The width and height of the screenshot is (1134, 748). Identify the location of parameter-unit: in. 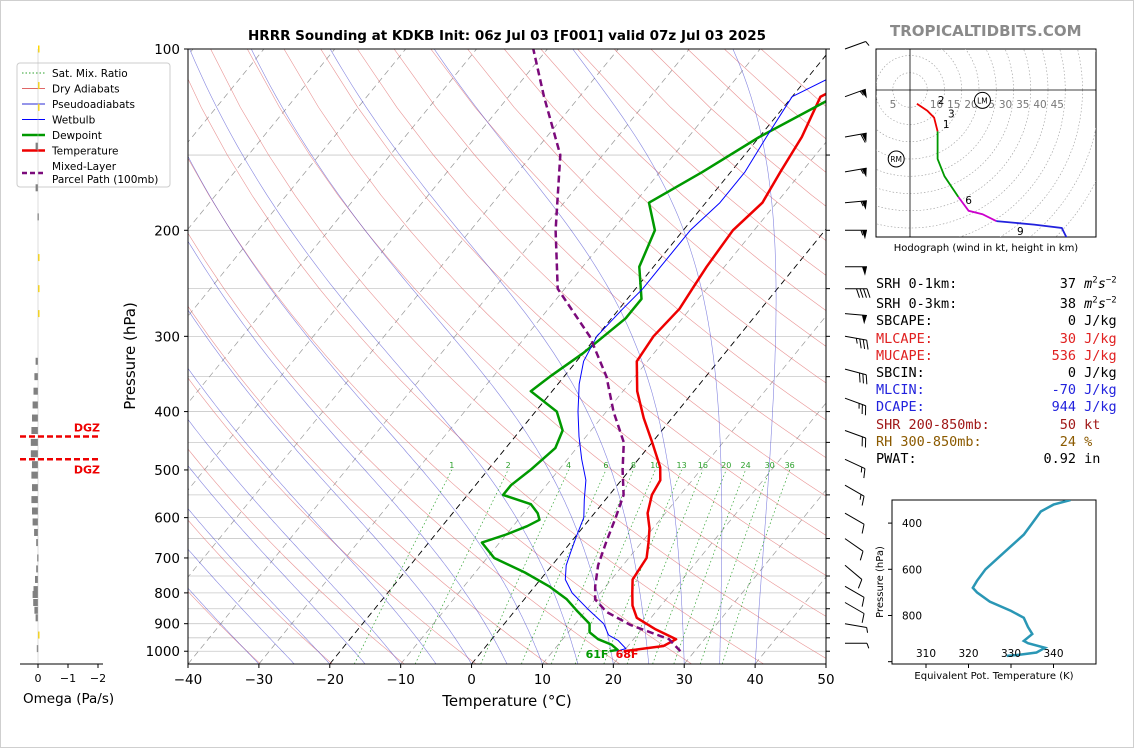
(1088, 459).